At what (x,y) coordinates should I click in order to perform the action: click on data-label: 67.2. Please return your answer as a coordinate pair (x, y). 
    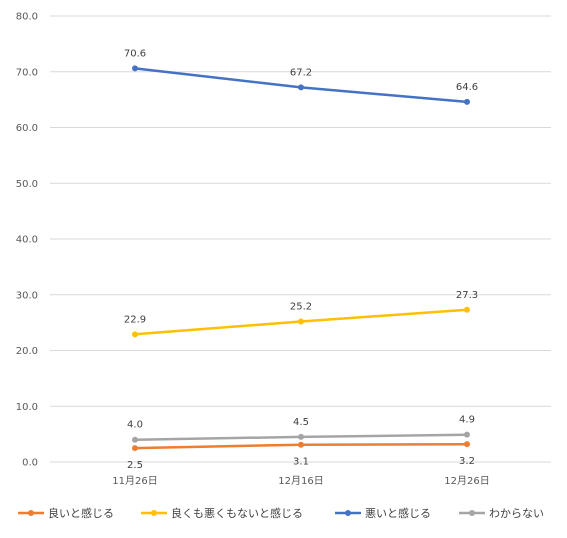
    Looking at the image, I should click on (301, 72).